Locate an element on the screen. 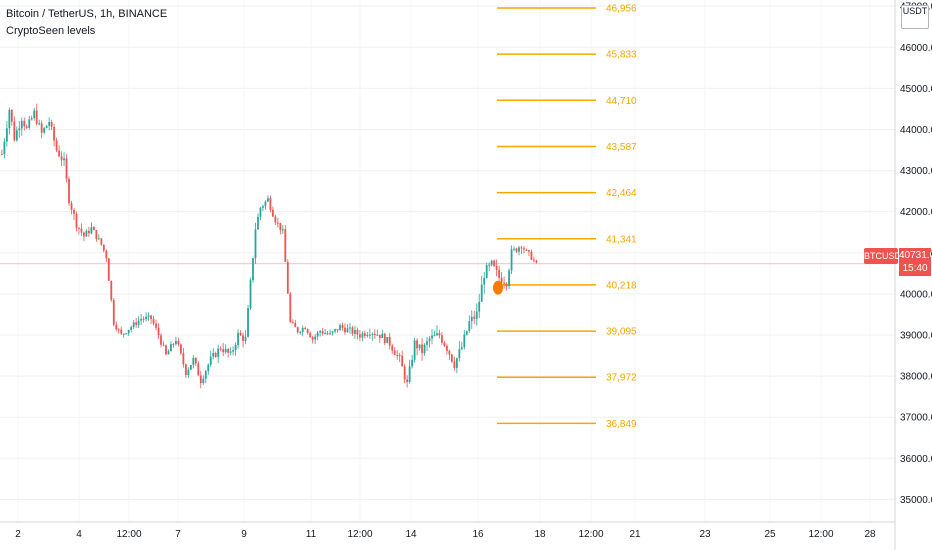  time-tick-label: 23 is located at coordinates (705, 534).